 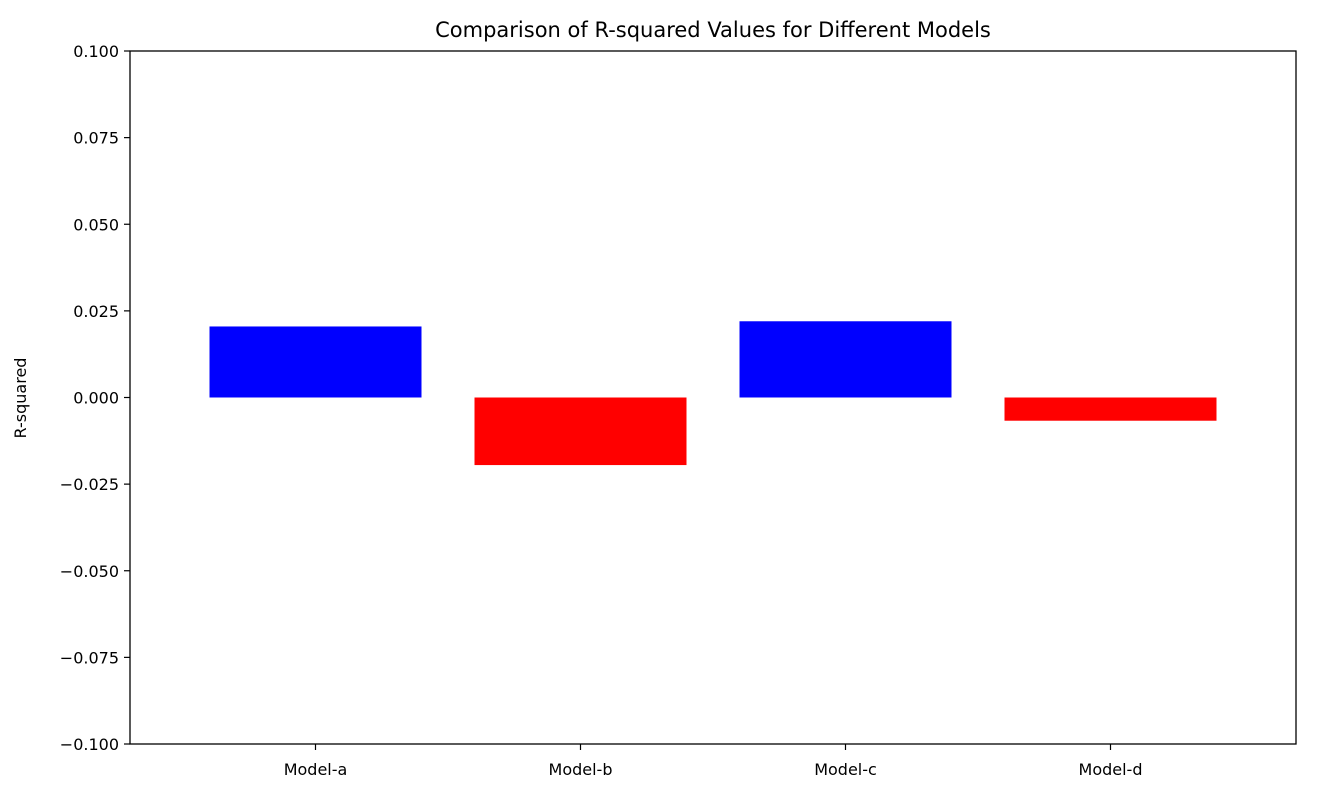 What do you see at coordinates (713, 761) in the screenshot?
I see `x-axis-ticks: Model-a Model-b Model-c Model-d` at bounding box center [713, 761].